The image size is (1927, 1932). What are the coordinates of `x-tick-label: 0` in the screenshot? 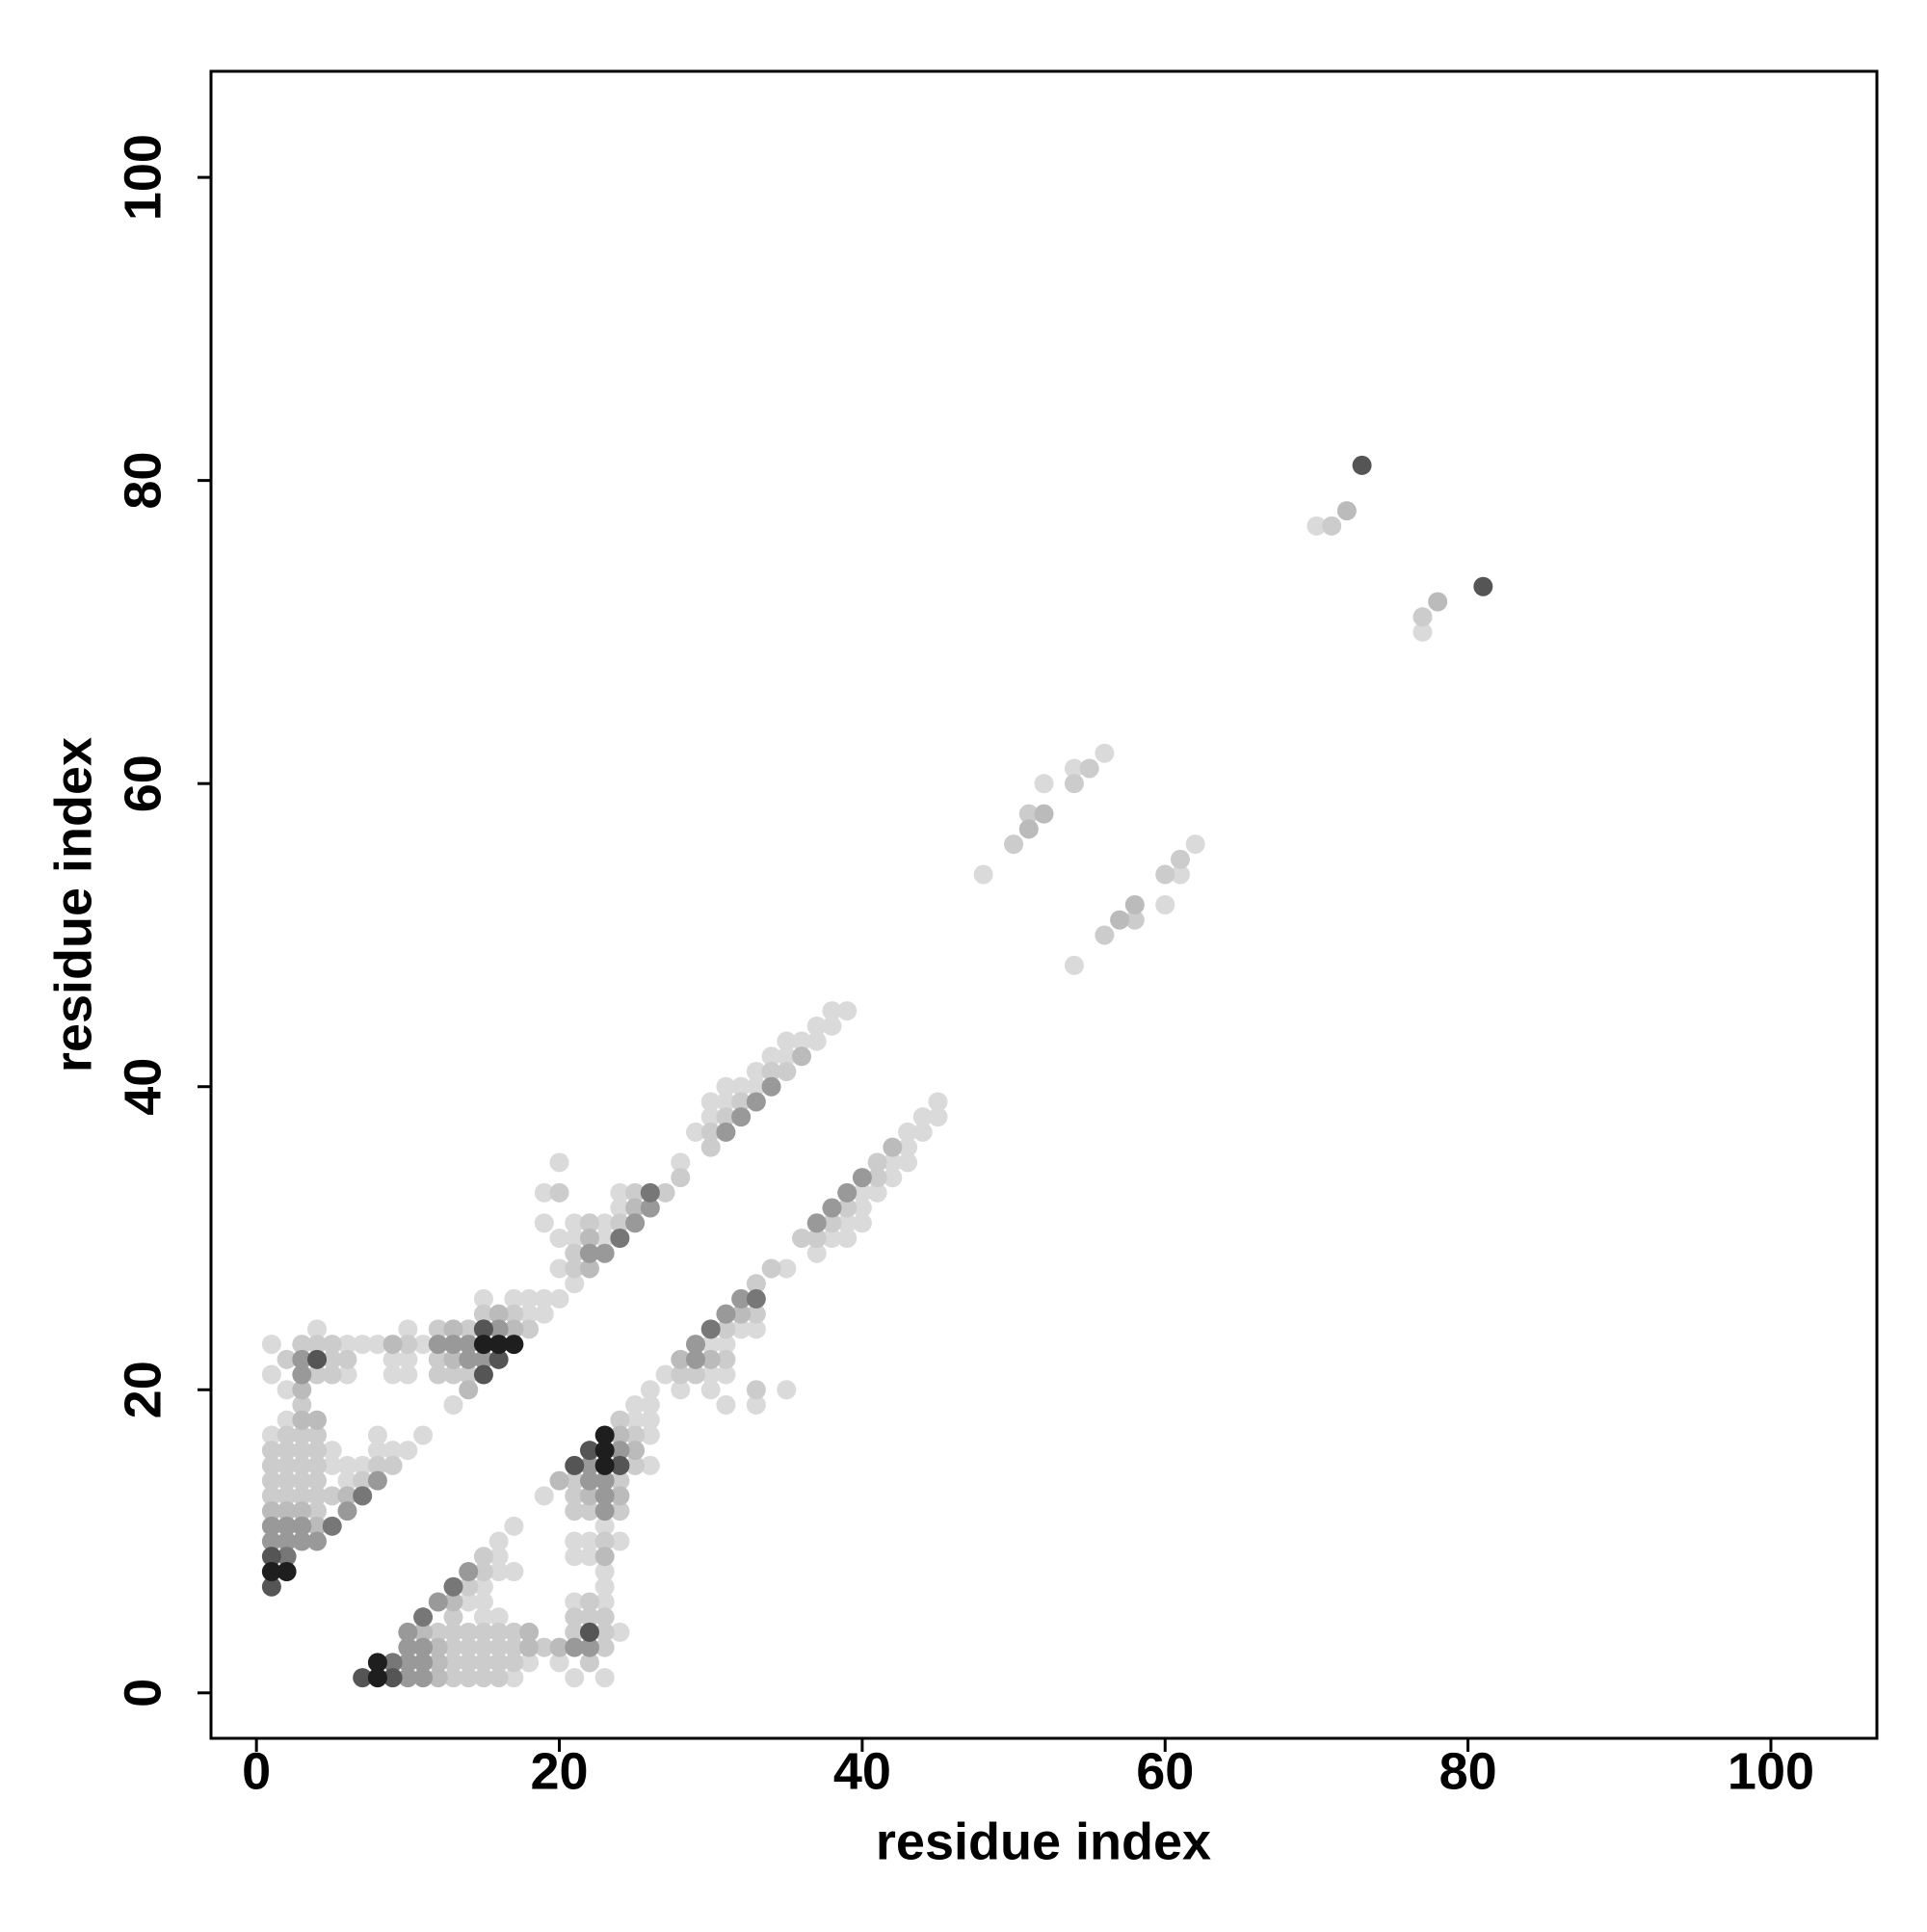 It's located at (256, 1771).